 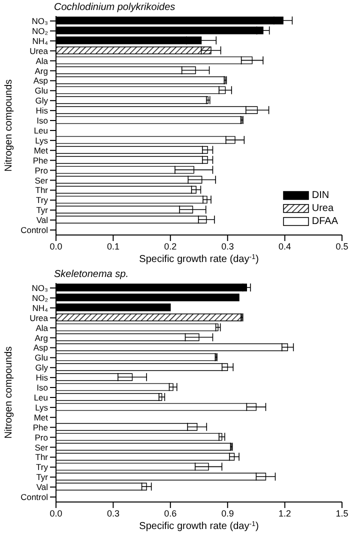 What do you see at coordinates (325, 221) in the screenshot?
I see `legend-label: DFAA` at bounding box center [325, 221].